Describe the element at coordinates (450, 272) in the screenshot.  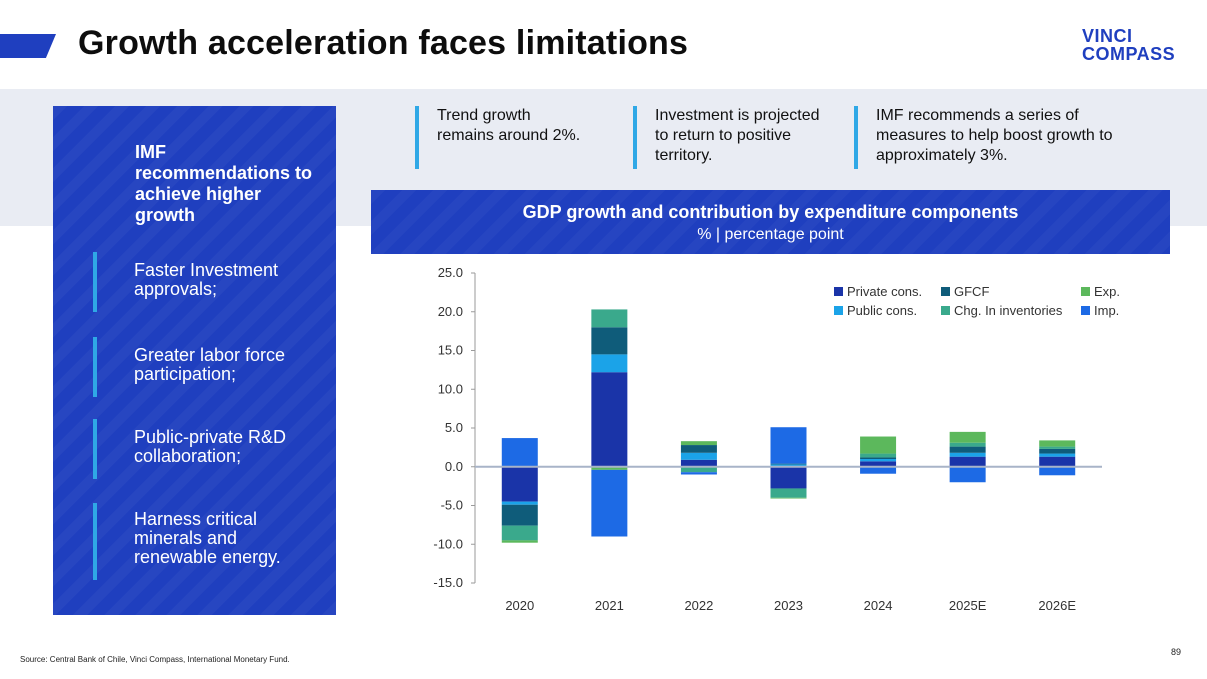
I see `y-tick-label: 25.0` at that location.